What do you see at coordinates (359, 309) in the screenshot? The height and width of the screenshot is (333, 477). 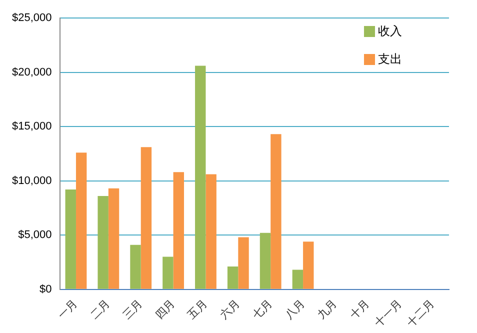 I see `x-tick-label: 十月` at bounding box center [359, 309].